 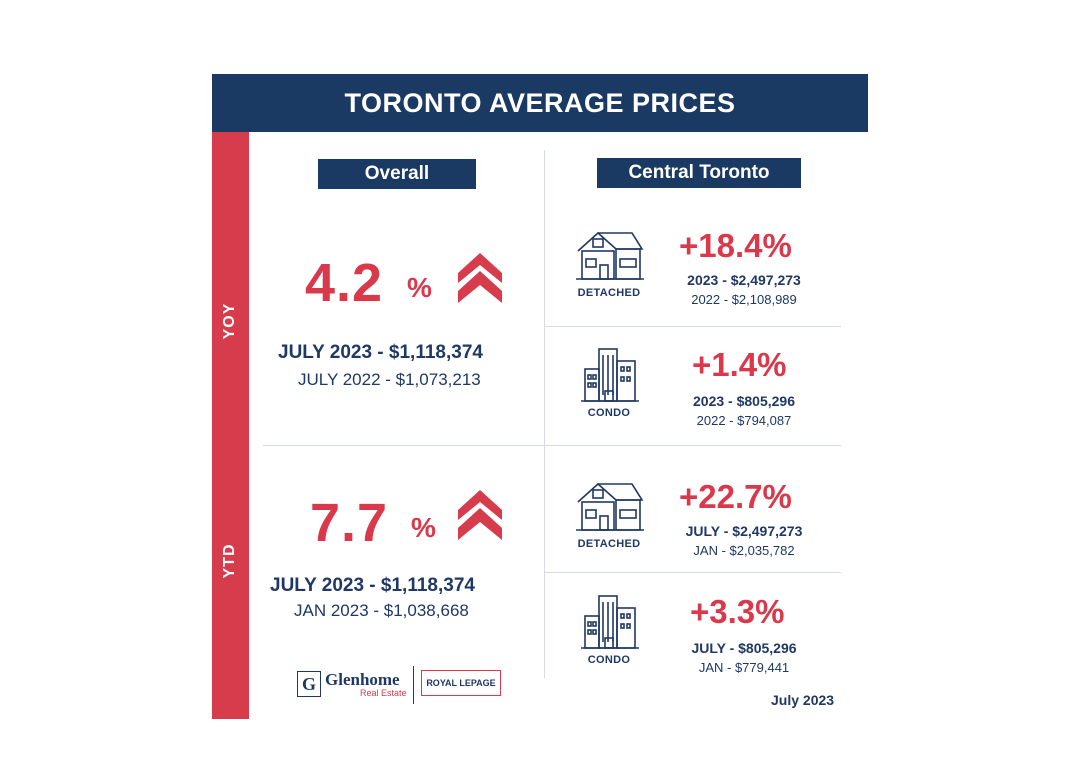 What do you see at coordinates (544, 414) in the screenshot?
I see `column-divider` at bounding box center [544, 414].